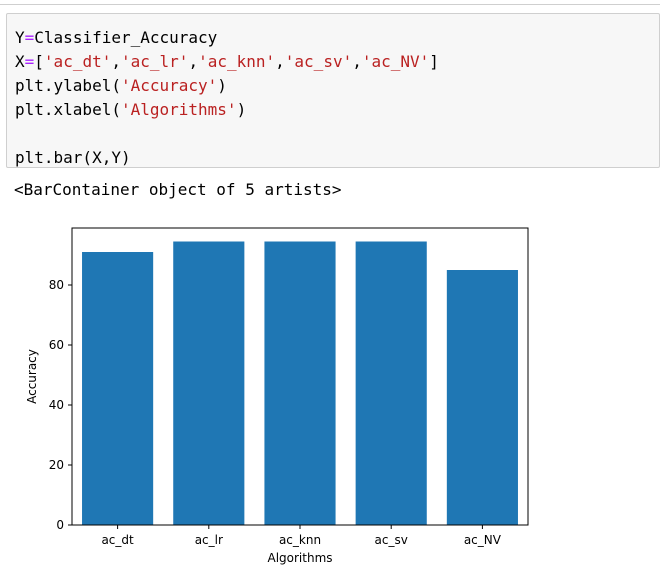  Describe the element at coordinates (178, 109) in the screenshot. I see `code-string: 'Algorithms'` at that location.